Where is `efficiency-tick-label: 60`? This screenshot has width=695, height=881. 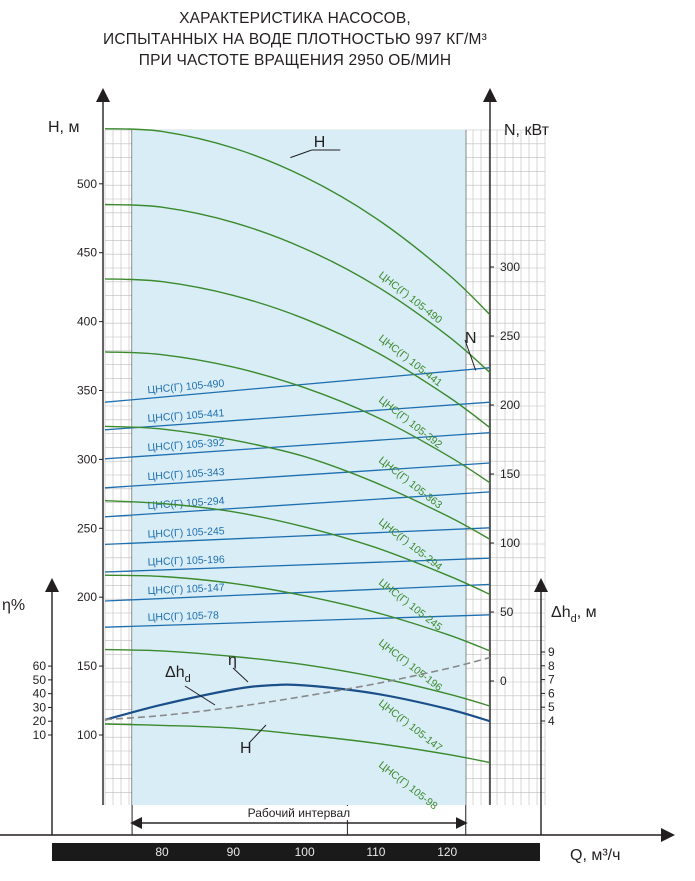 efficiency-tick-label: 60 is located at coordinates (40, 666).